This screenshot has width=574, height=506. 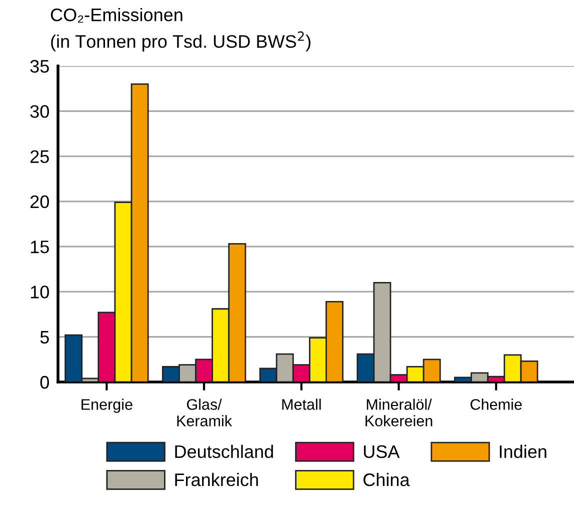 I want to click on legend-label: China, so click(x=387, y=479).